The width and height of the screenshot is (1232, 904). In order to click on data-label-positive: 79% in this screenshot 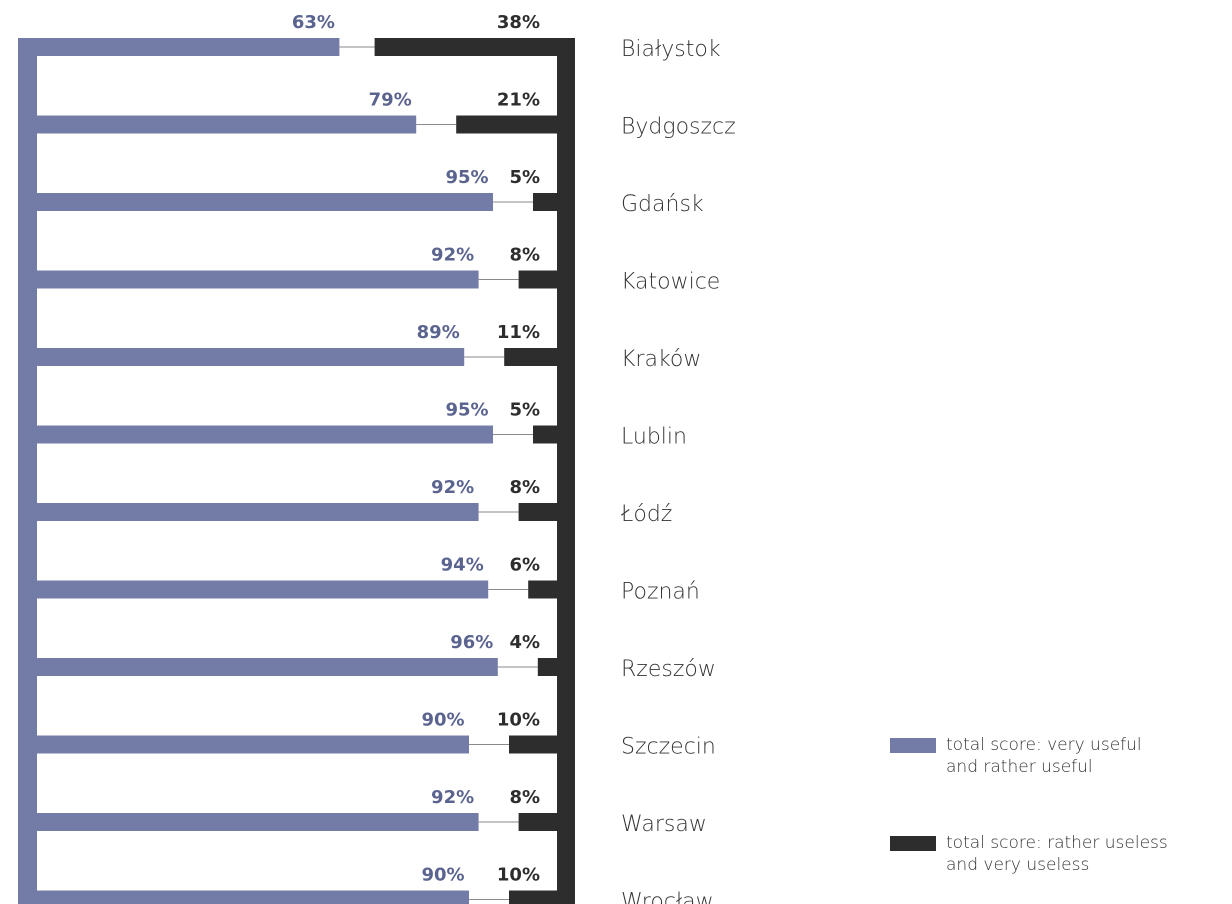, I will do `click(390, 100)`.